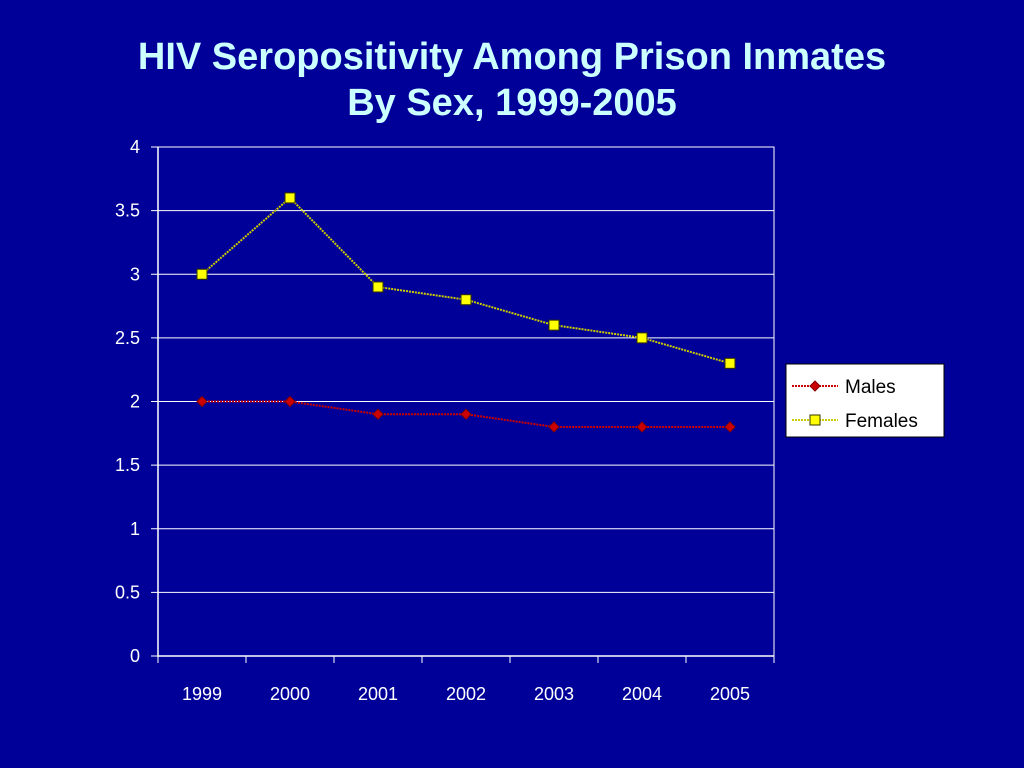  What do you see at coordinates (135, 402) in the screenshot?
I see `y-tick-label-2: 2` at bounding box center [135, 402].